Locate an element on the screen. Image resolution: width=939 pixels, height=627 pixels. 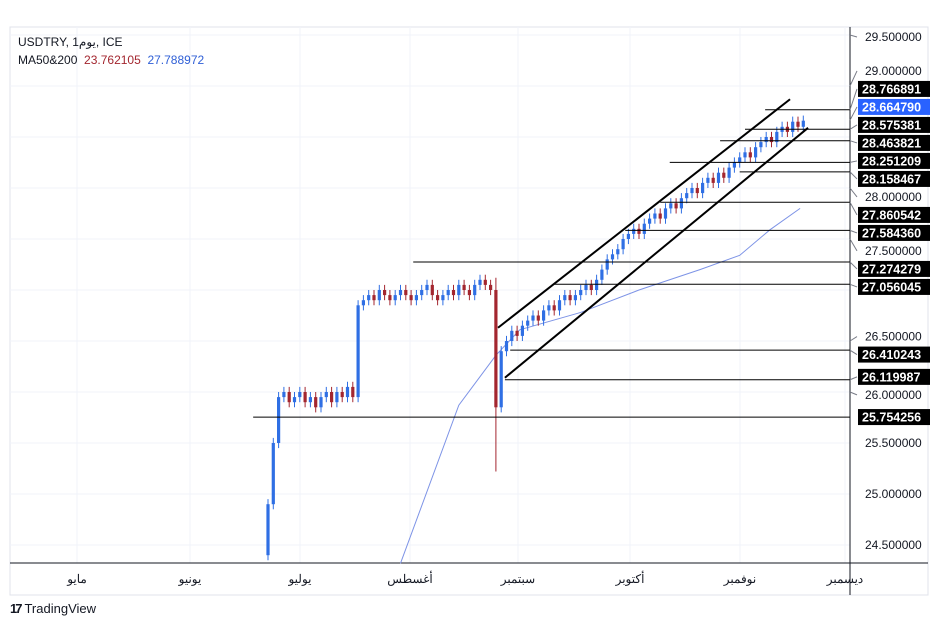
x-tick-label: سبتمبر is located at coordinates (517, 579).